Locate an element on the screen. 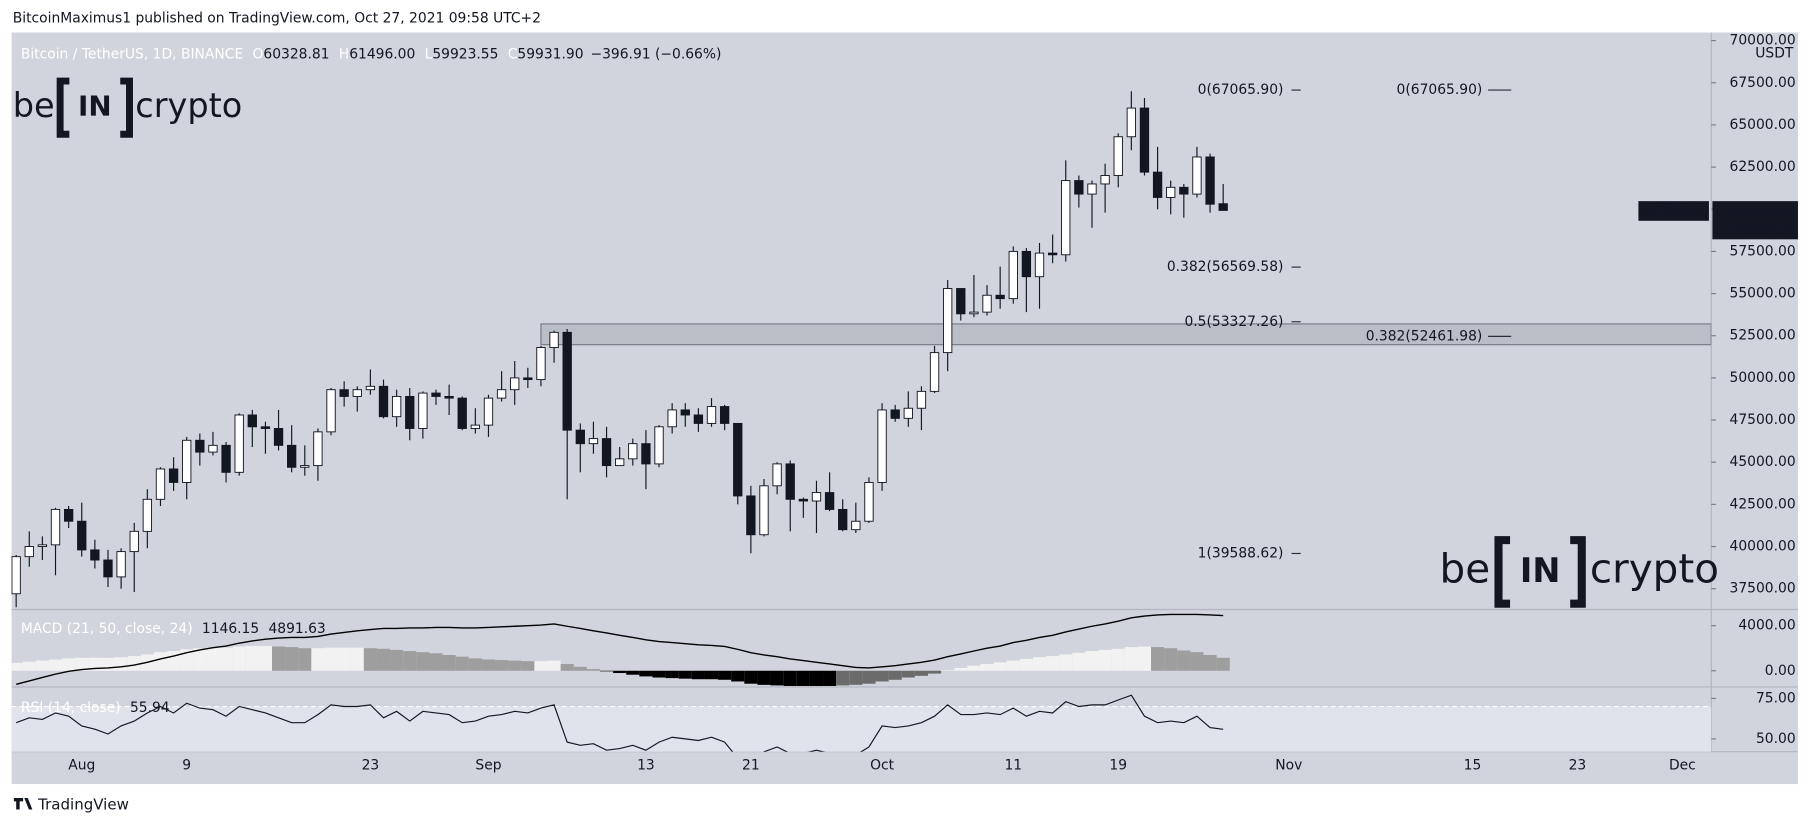 This screenshot has height=827, width=1813. logo: be IN crypto is located at coordinates (1579, 572).